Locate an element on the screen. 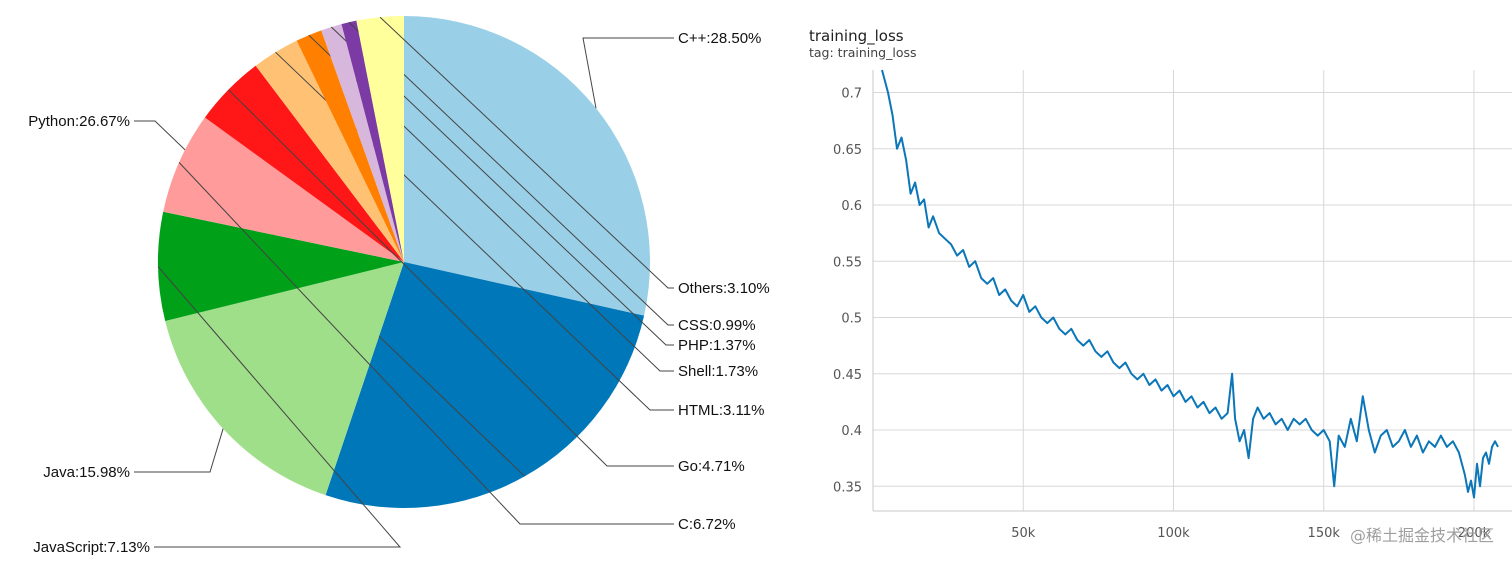  chart-subtitle: tag: training_loss is located at coordinates (863, 52).